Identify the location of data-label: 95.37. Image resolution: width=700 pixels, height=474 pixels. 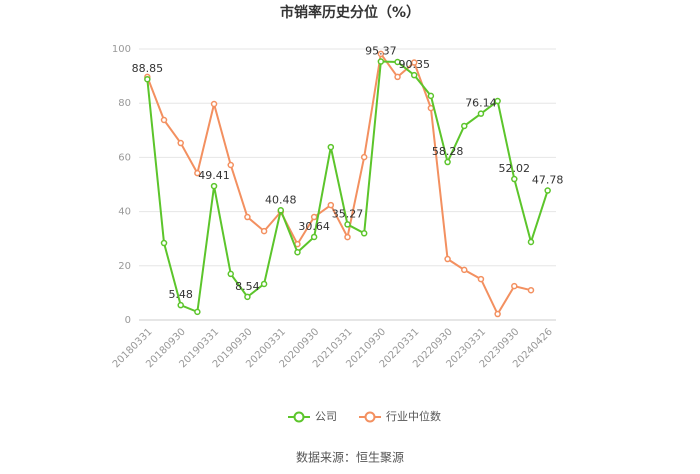
(381, 51).